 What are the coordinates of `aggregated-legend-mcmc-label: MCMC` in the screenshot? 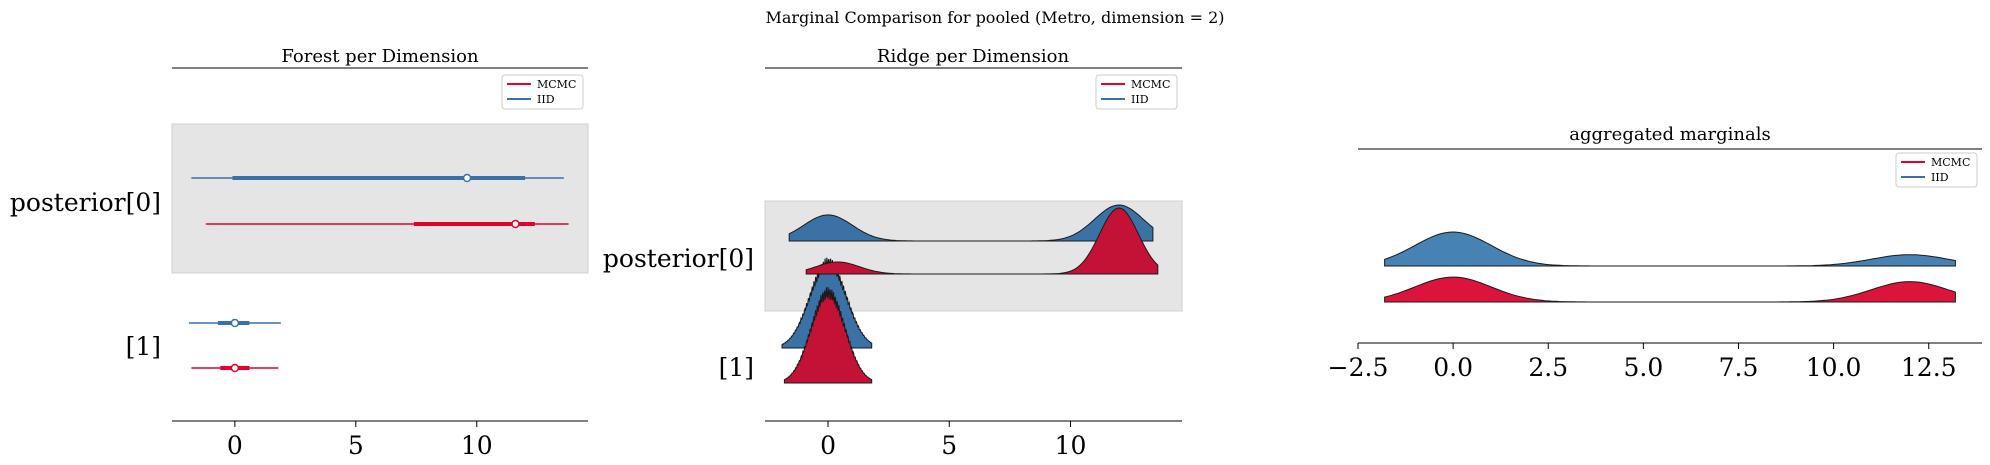 It's located at (1950, 162).